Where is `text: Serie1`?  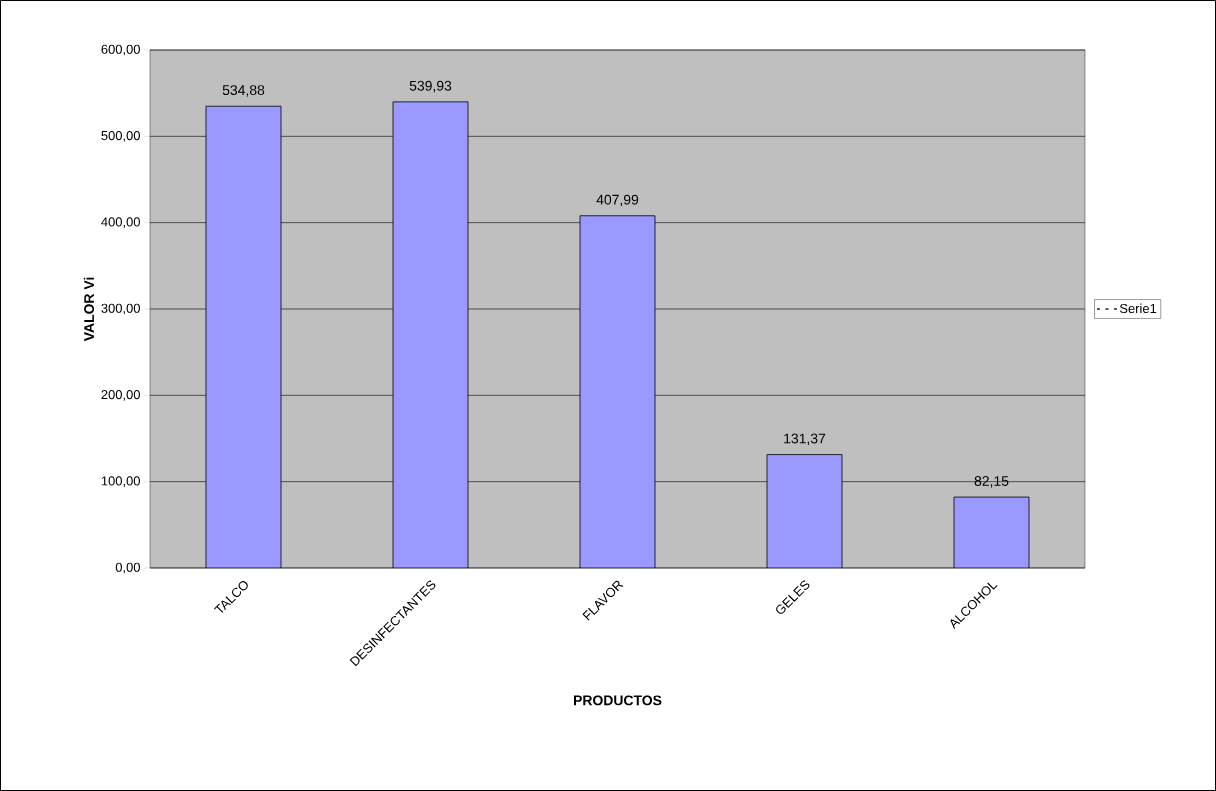
text: Serie1 is located at coordinates (1138, 308).